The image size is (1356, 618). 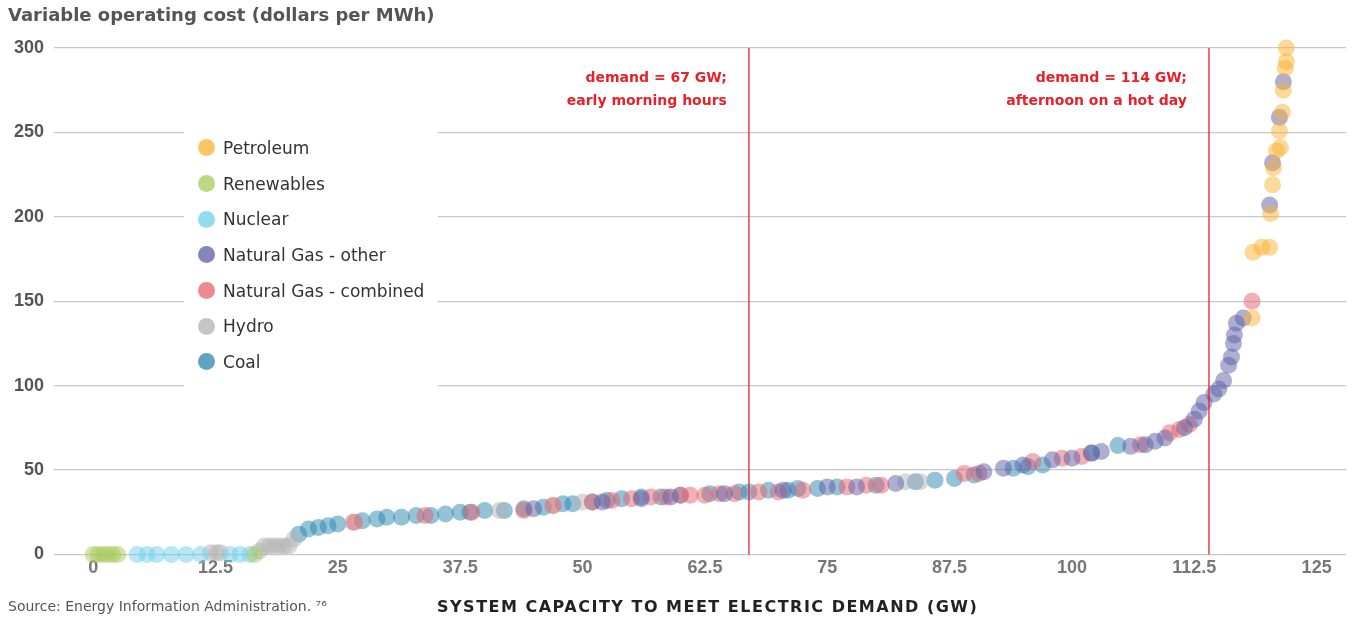 What do you see at coordinates (34, 468) in the screenshot?
I see `y-tick-label: 50` at bounding box center [34, 468].